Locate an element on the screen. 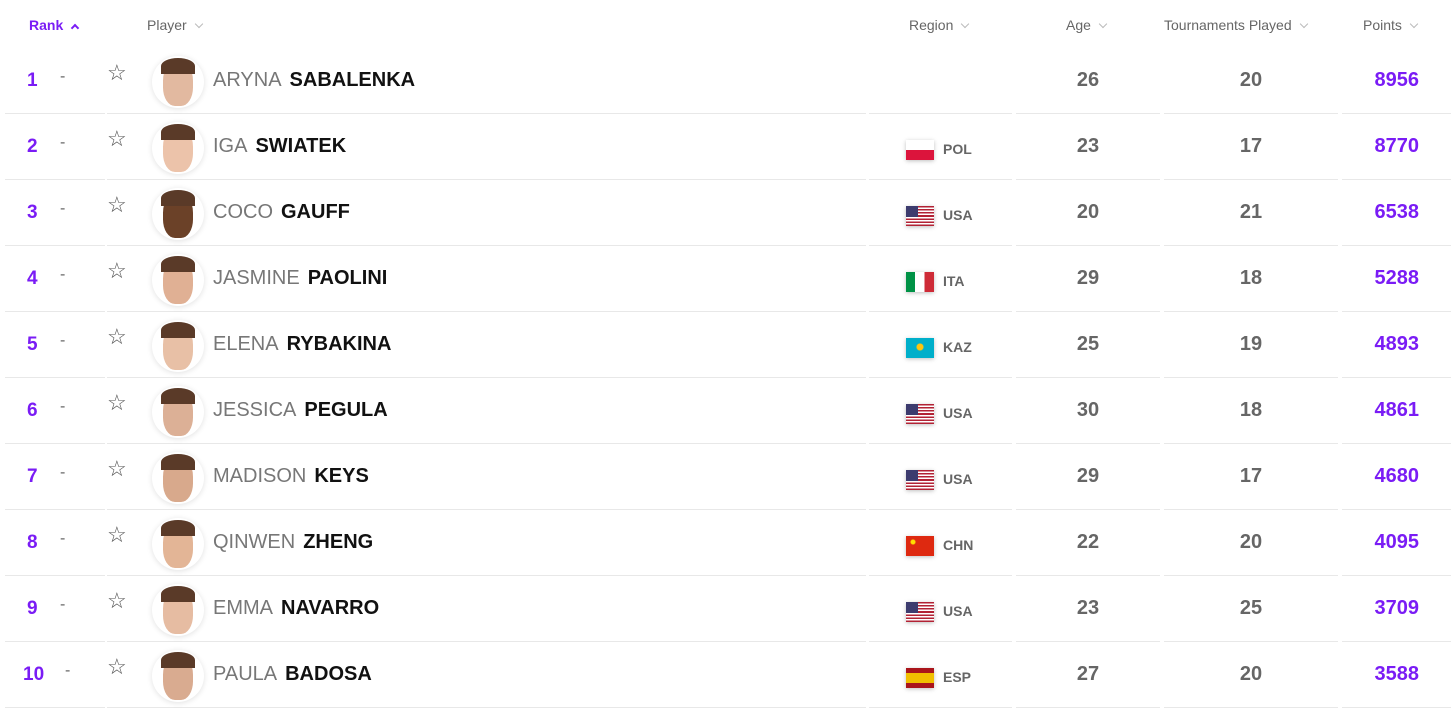  table-row: 8 - ☆ QINWEN ZHENG CHN 22 20 4095 is located at coordinates (725, 543).